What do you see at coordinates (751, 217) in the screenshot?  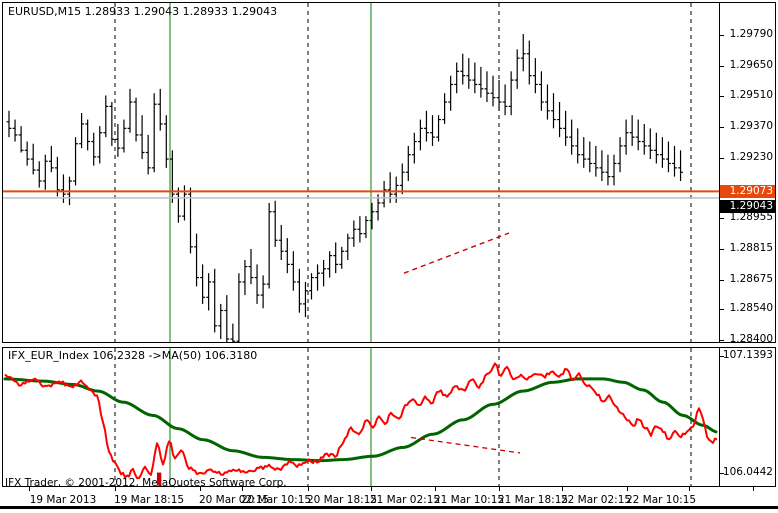 I see `price-scale-label: 1.28955` at bounding box center [751, 217].